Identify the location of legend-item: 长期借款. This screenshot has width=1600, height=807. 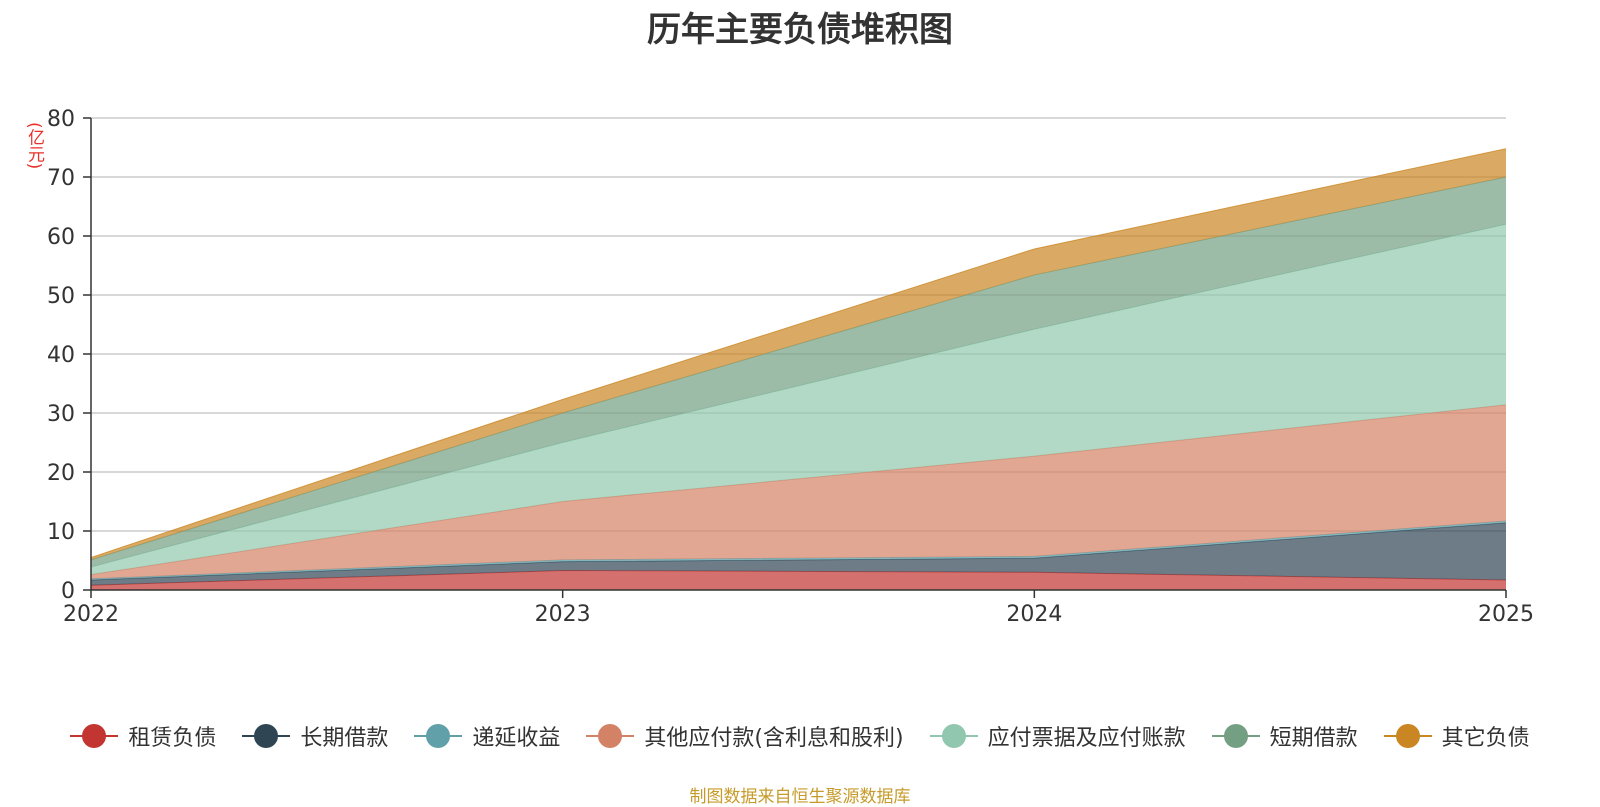
(315, 736).